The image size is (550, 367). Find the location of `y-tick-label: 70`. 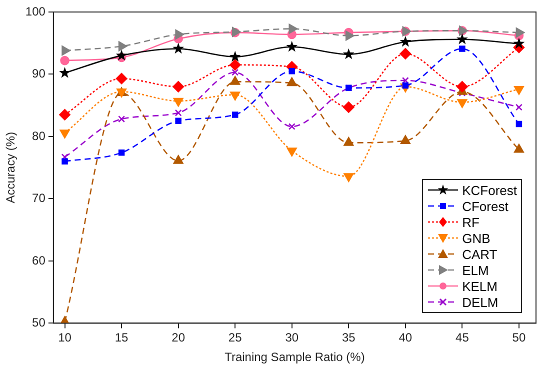

y-tick-label: 70 is located at coordinates (39, 198).